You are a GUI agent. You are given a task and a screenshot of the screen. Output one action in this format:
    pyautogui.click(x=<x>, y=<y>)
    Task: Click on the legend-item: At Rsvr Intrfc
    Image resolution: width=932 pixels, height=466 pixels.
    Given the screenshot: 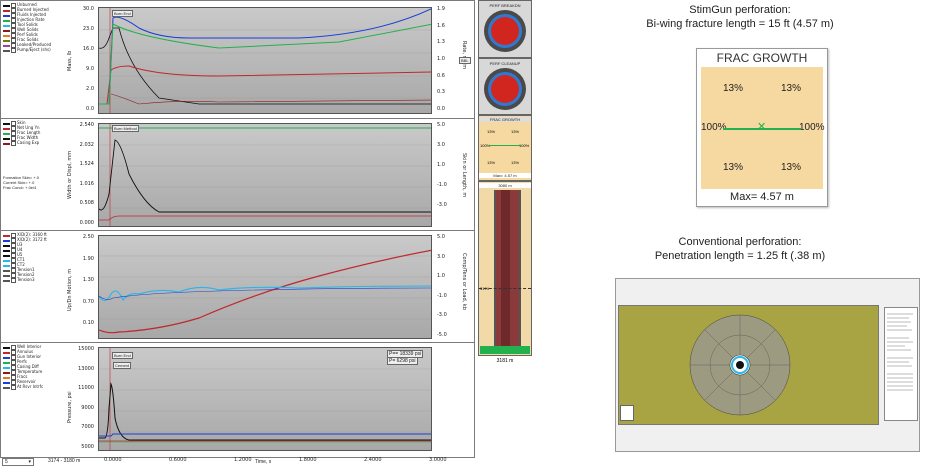 What is the action you would take?
    pyautogui.click(x=38, y=387)
    